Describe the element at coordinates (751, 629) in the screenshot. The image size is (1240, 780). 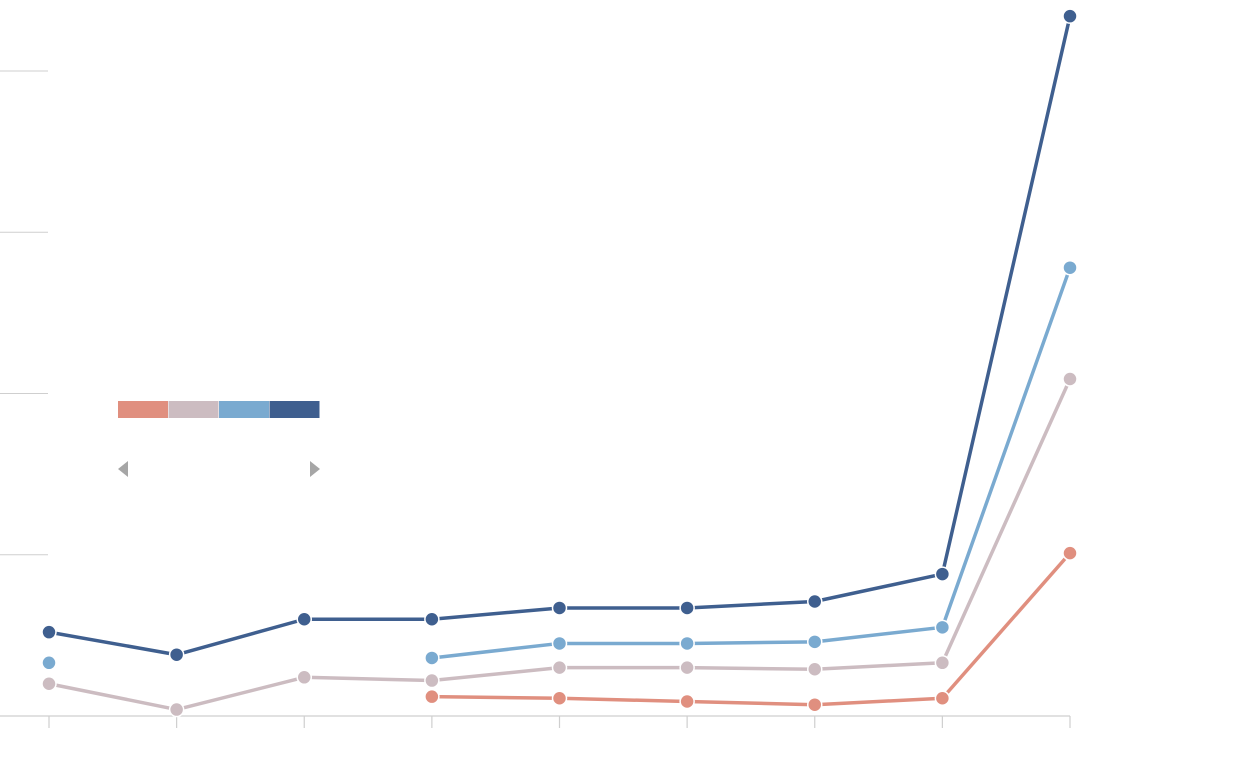
I see `series-line` at that location.